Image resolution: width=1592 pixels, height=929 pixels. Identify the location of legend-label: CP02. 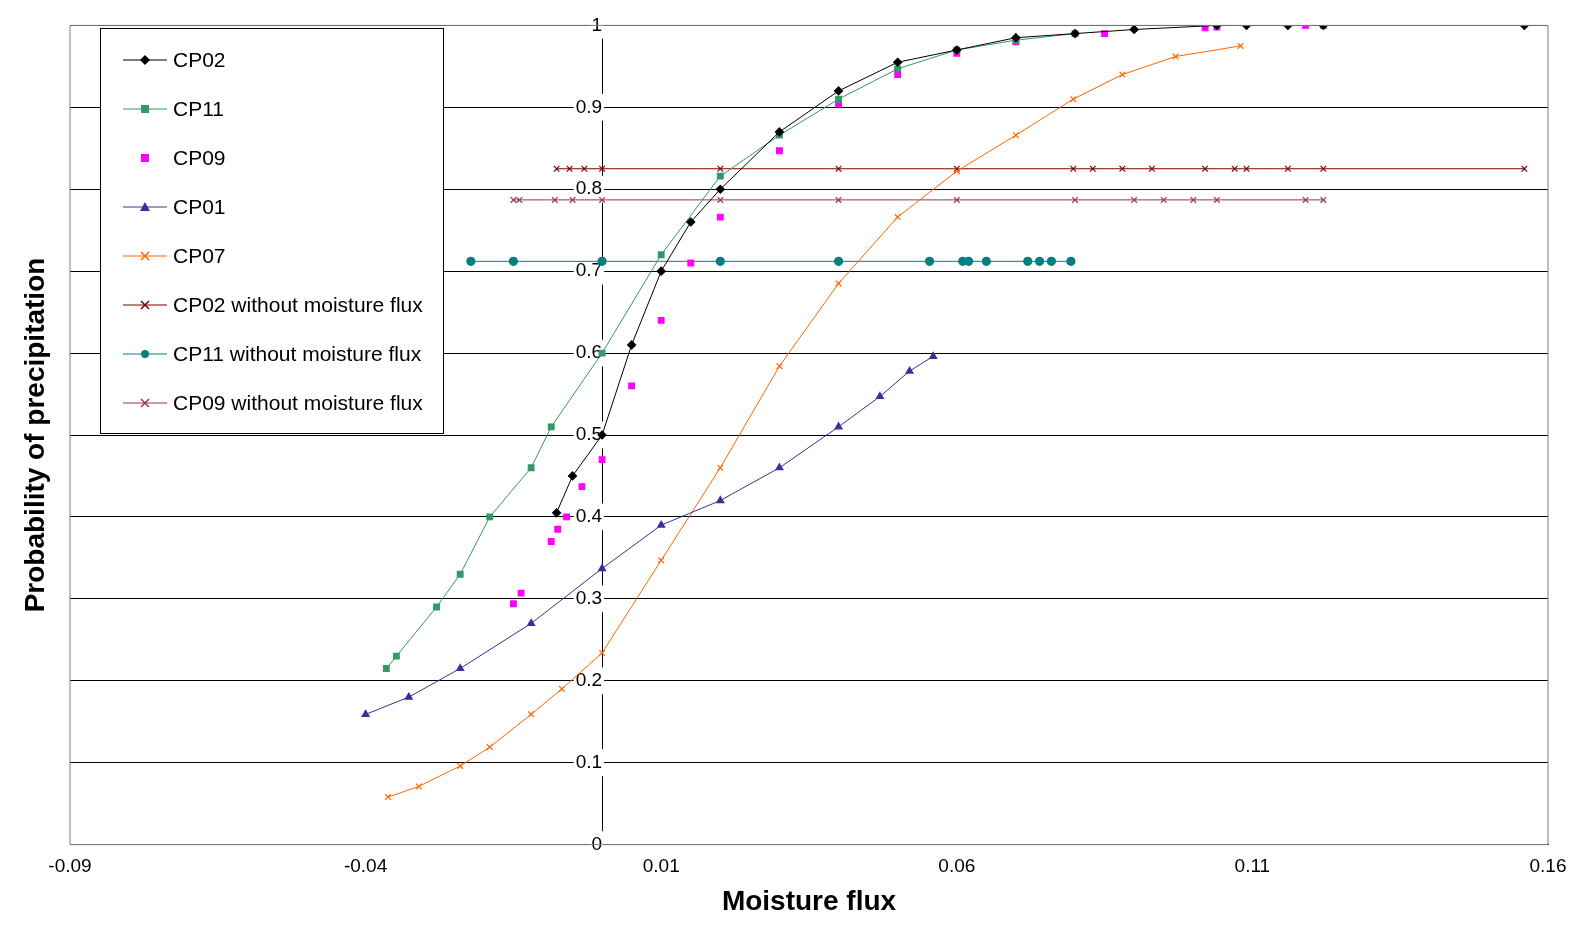
(199, 59).